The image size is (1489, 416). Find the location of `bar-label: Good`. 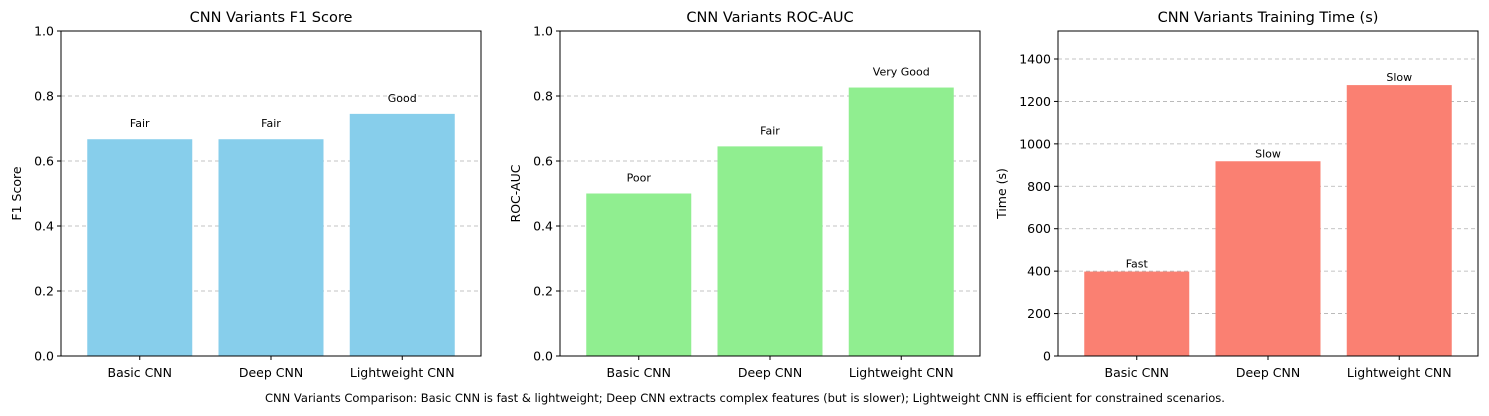

bar-label: Good is located at coordinates (402, 98).